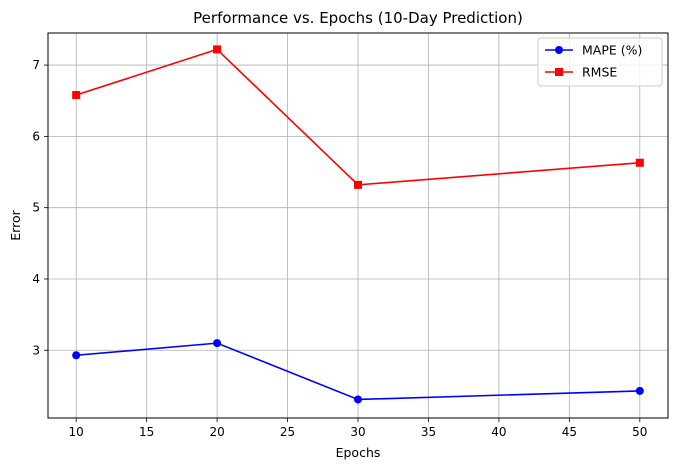 The image size is (678, 470). What do you see at coordinates (428, 432) in the screenshot?
I see `x-tick-label: 35` at bounding box center [428, 432].